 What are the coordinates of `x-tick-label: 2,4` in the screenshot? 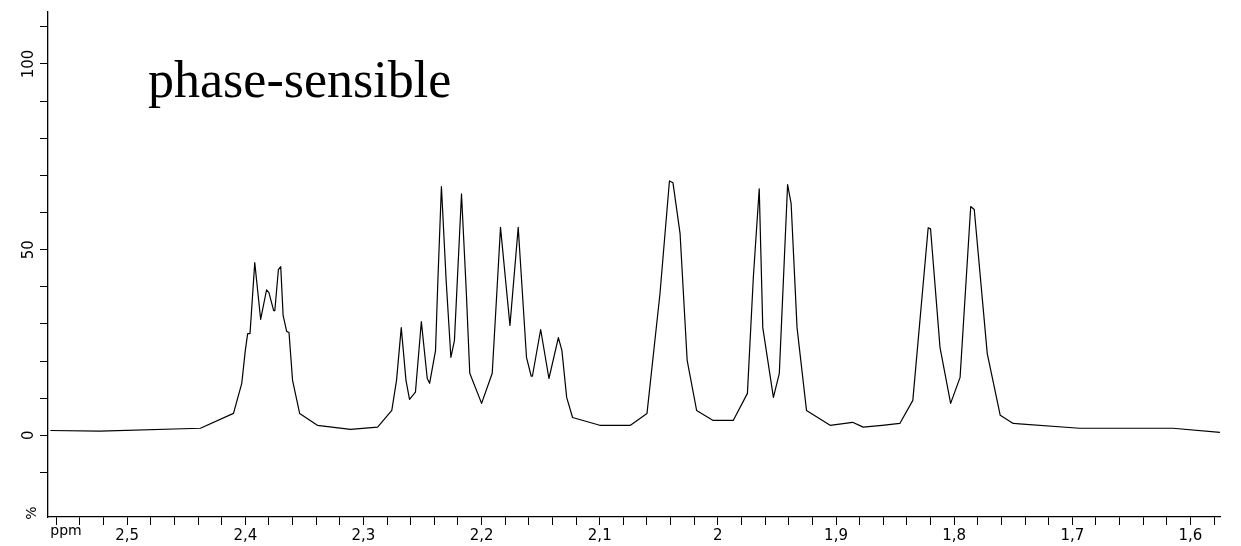 It's located at (245, 534).